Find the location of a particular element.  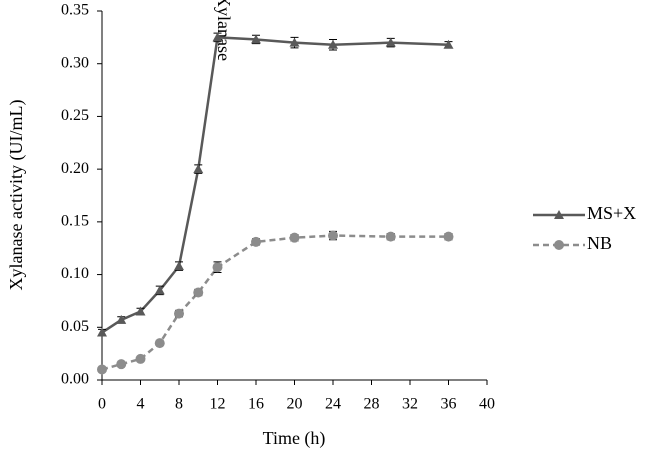

y-tick-label: 0.00 is located at coordinates (75, 379).